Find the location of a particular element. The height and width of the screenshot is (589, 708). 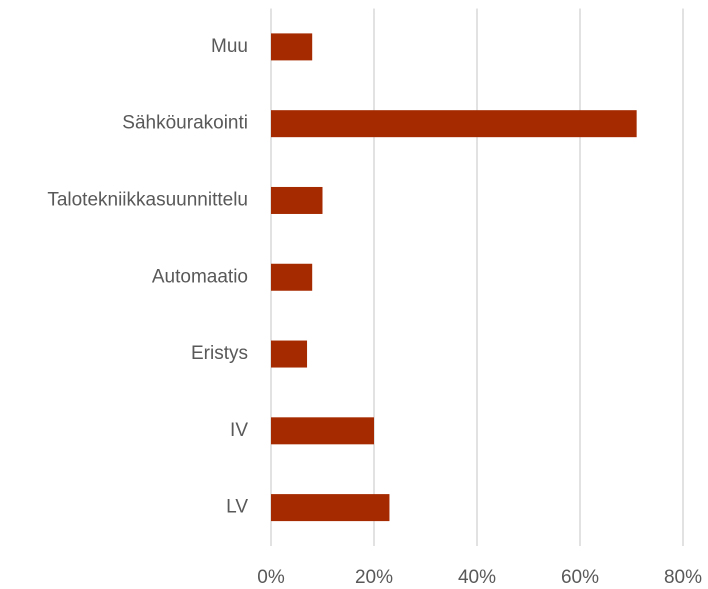

x-tick-label: 60% is located at coordinates (580, 577).